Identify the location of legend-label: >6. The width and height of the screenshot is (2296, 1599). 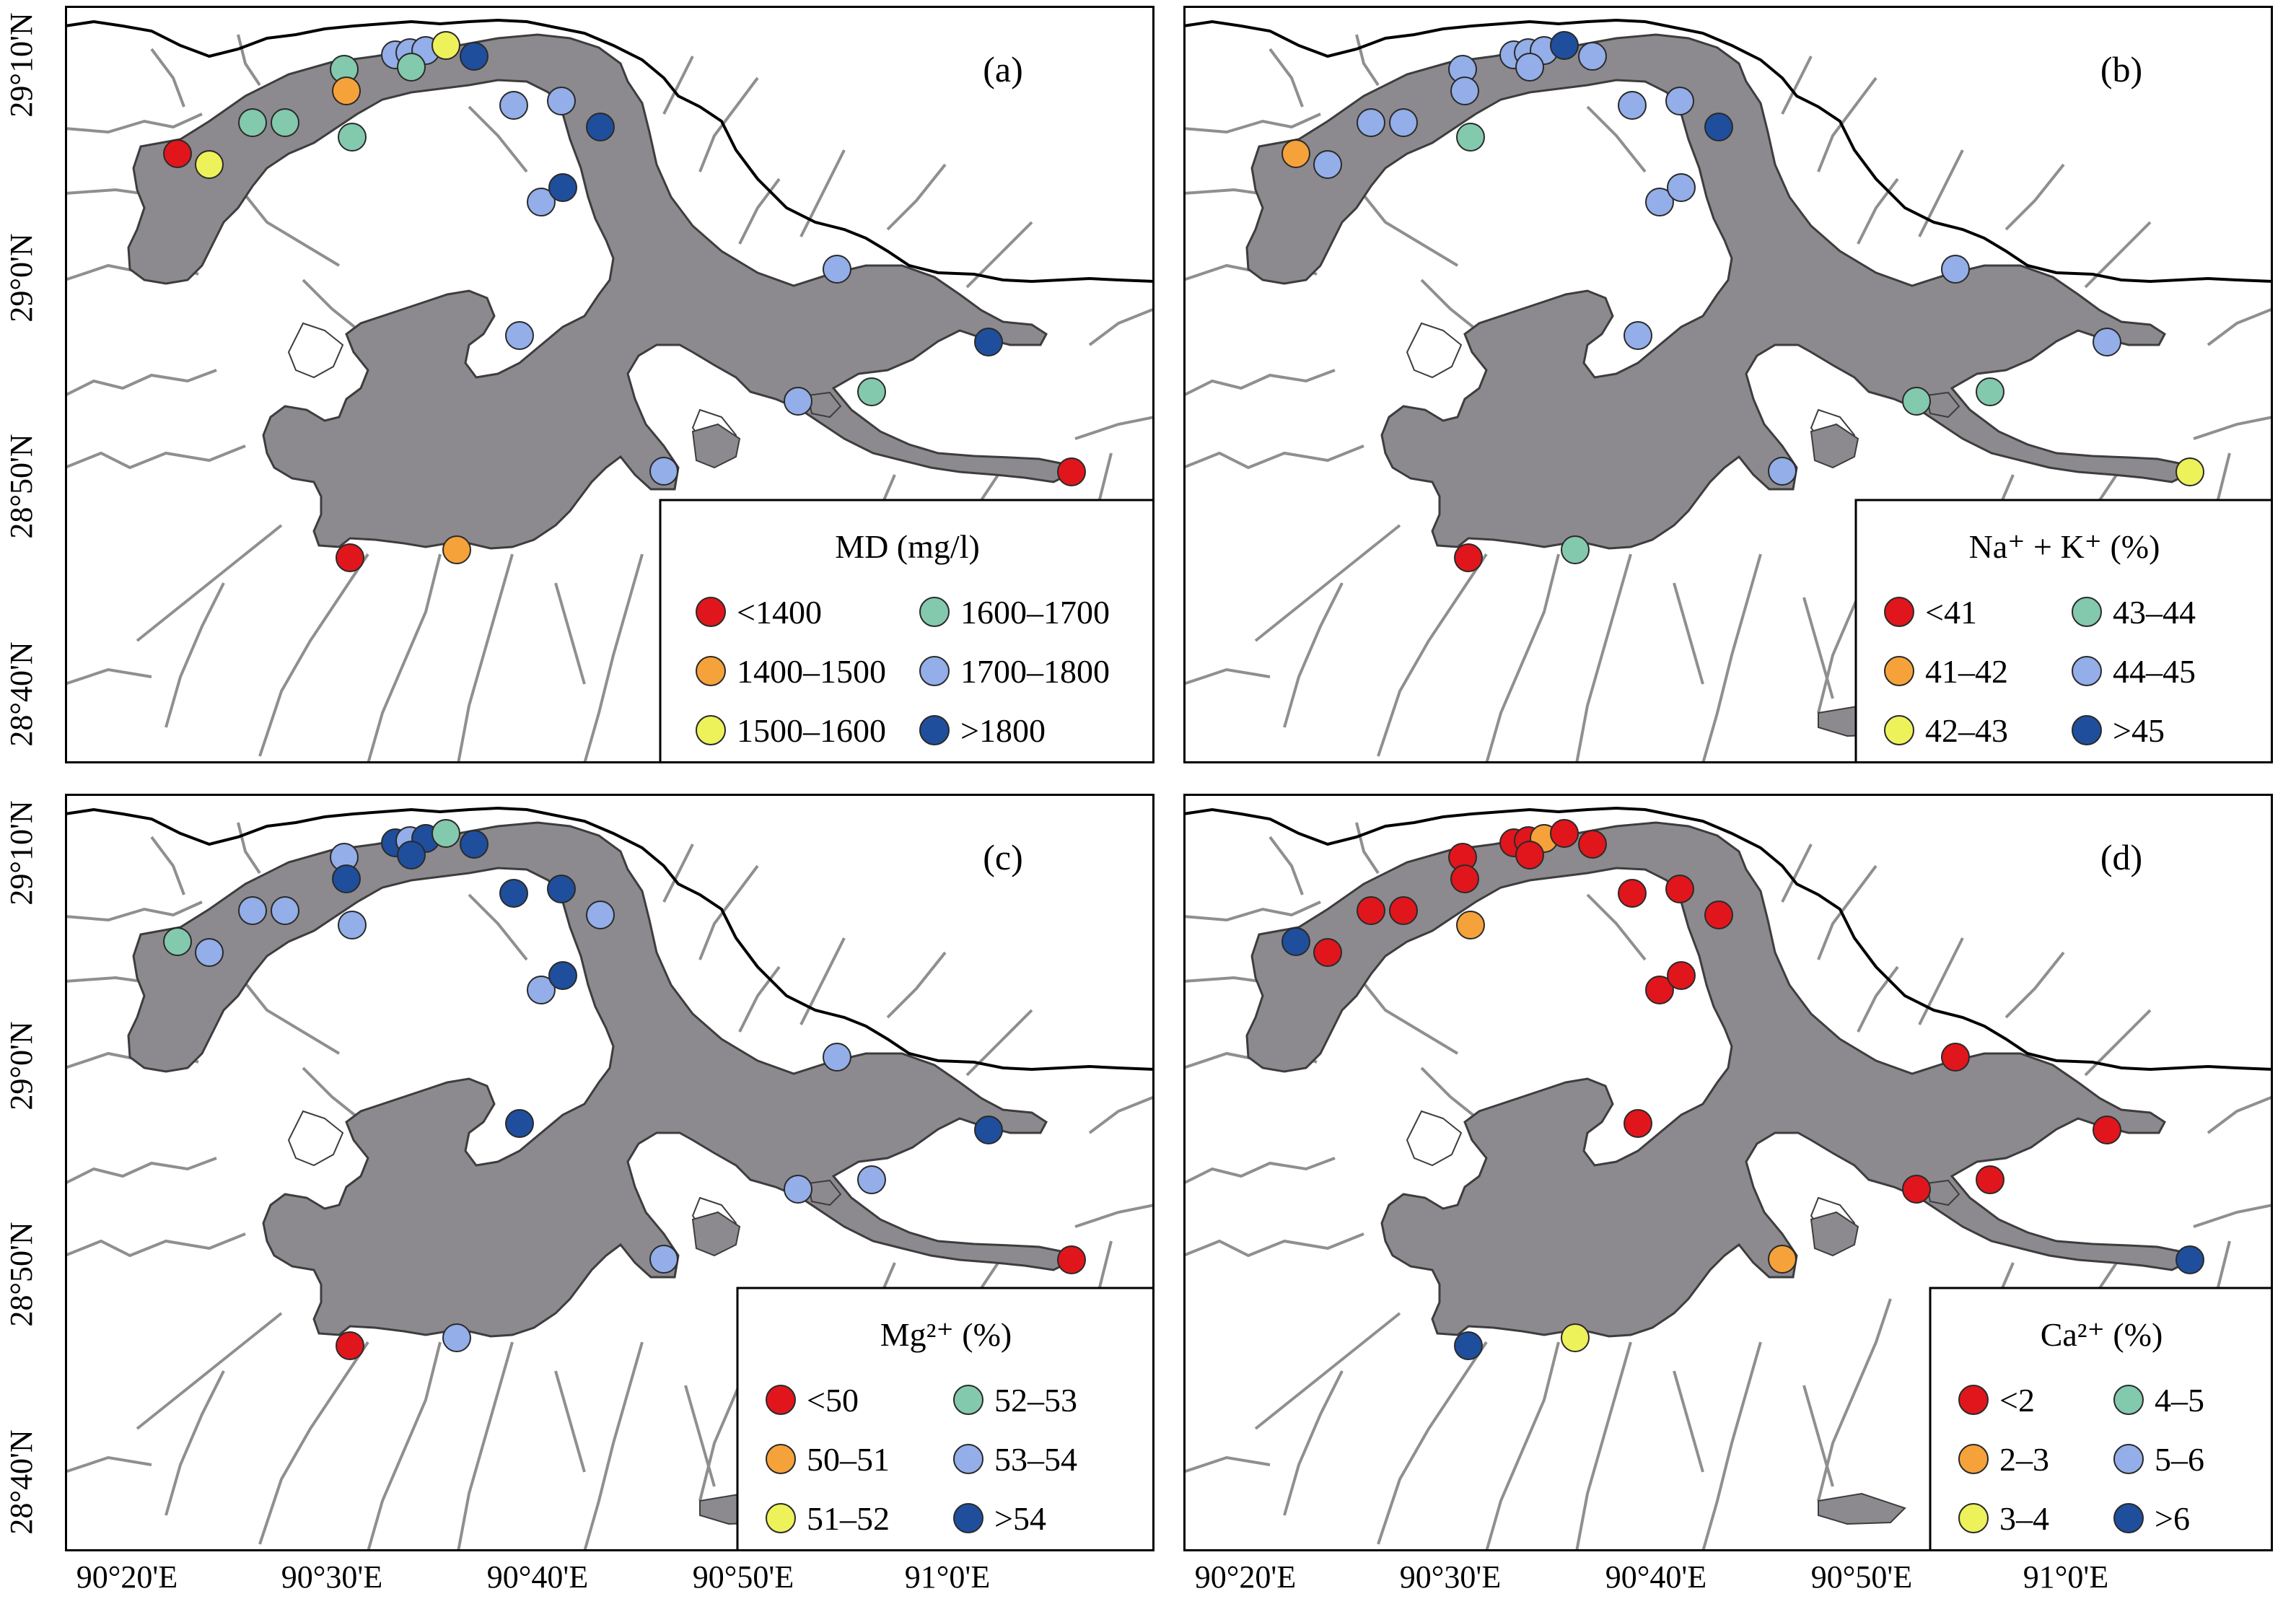
(2172, 1518).